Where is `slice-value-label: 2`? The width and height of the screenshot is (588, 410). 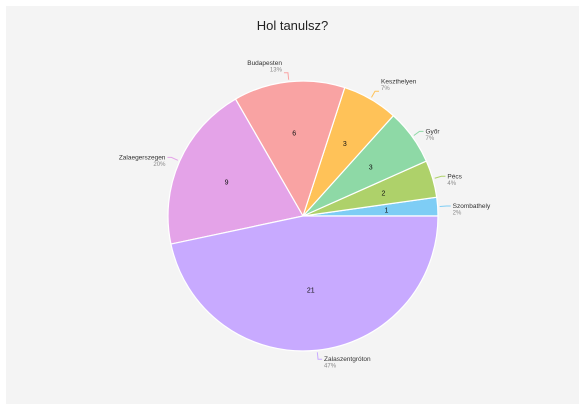 slice-value-label: 2 is located at coordinates (384, 193).